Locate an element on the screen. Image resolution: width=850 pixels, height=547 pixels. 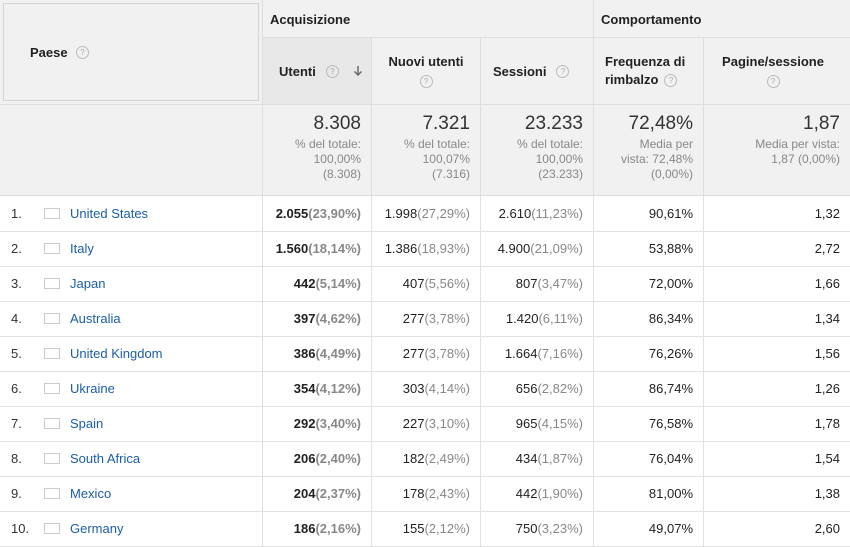
sort-arrow-down-icon is located at coordinates (358, 71).